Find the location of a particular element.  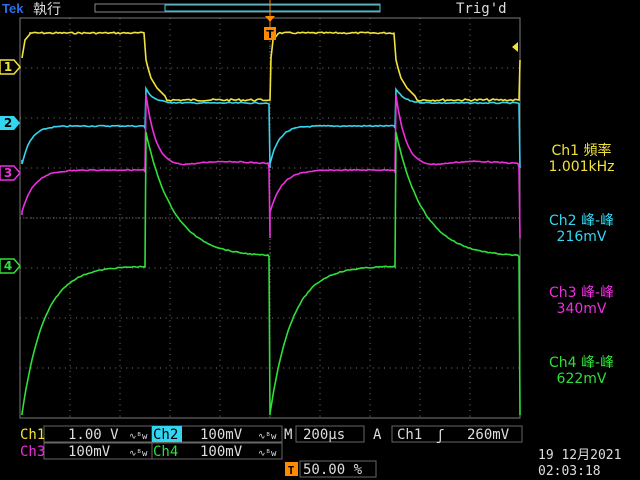

ch1-coupling-icon: ∿ᴮw is located at coordinates (138, 437).